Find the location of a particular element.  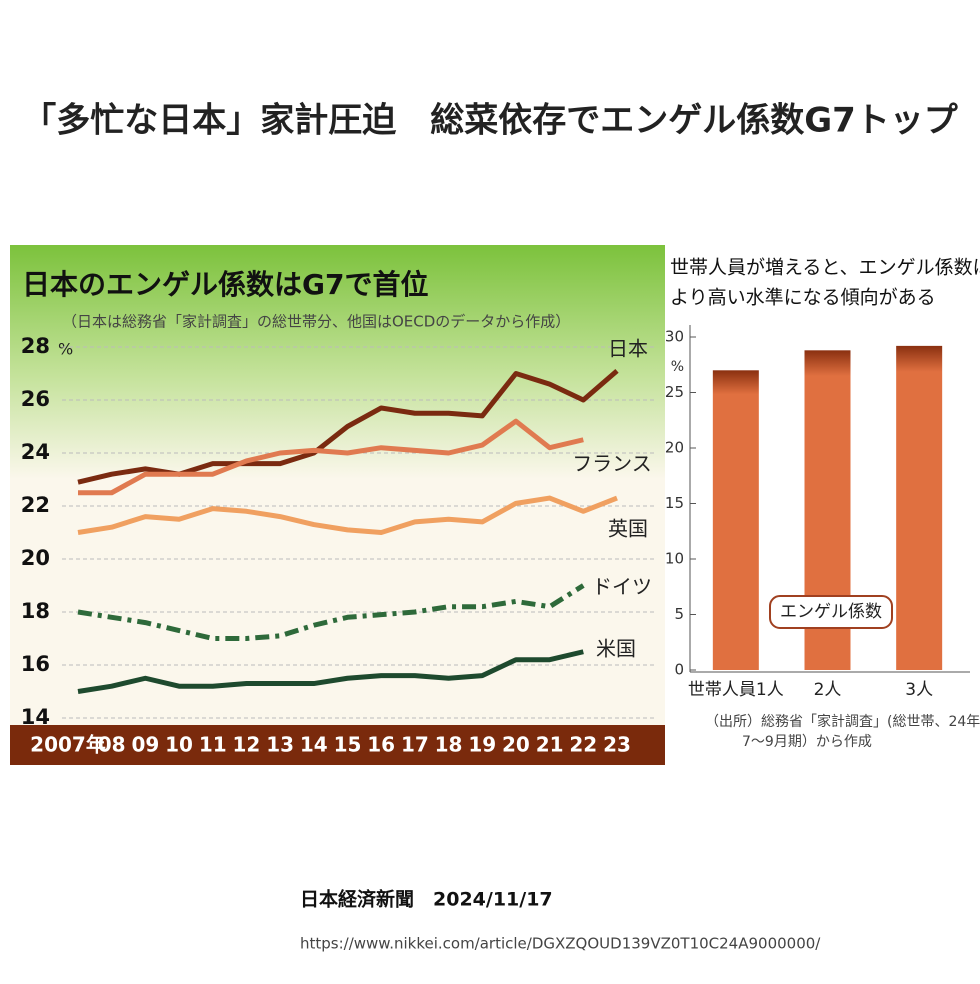

x-tick-label: 2007年 is located at coordinates (68, 745).